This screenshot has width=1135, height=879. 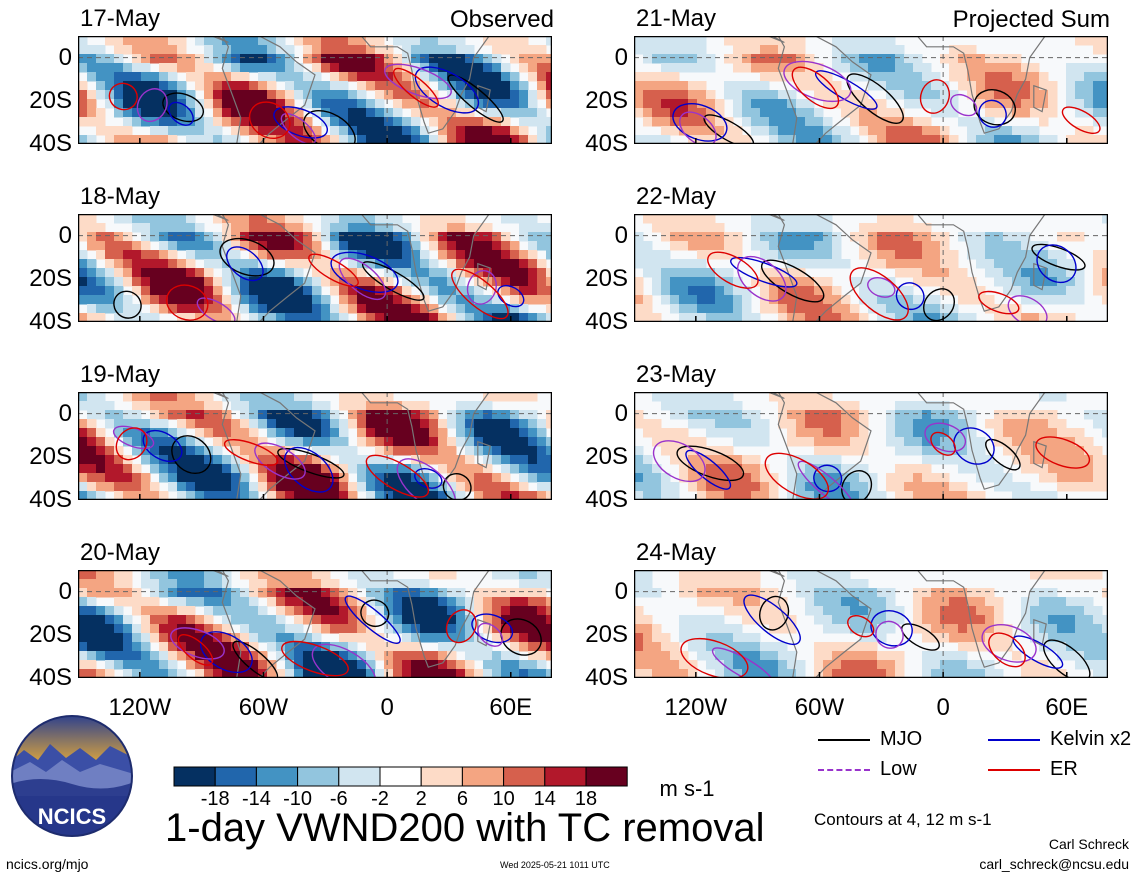 What do you see at coordinates (247, 257) in the screenshot?
I see `contour-mjo` at bounding box center [247, 257].